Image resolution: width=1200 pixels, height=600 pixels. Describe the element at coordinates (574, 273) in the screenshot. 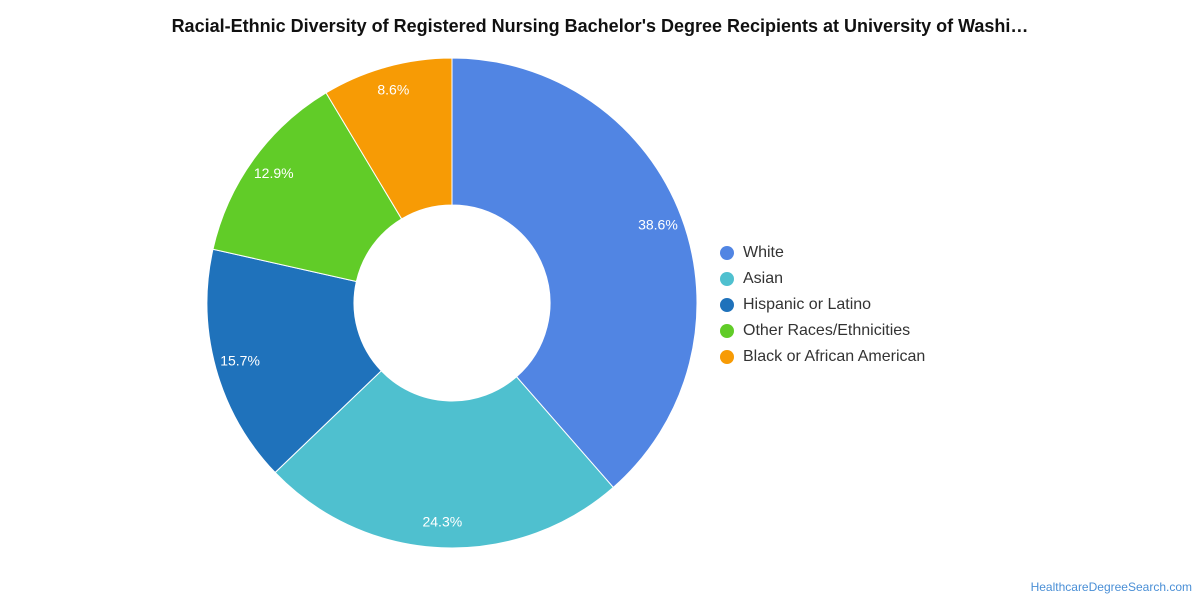

I see `slice-white` at that location.